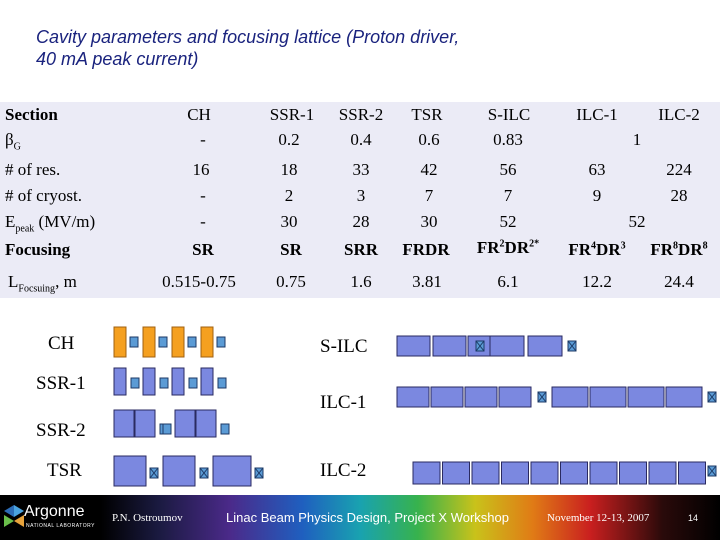  I want to click on epeak-ilc: 52, so click(637, 221).